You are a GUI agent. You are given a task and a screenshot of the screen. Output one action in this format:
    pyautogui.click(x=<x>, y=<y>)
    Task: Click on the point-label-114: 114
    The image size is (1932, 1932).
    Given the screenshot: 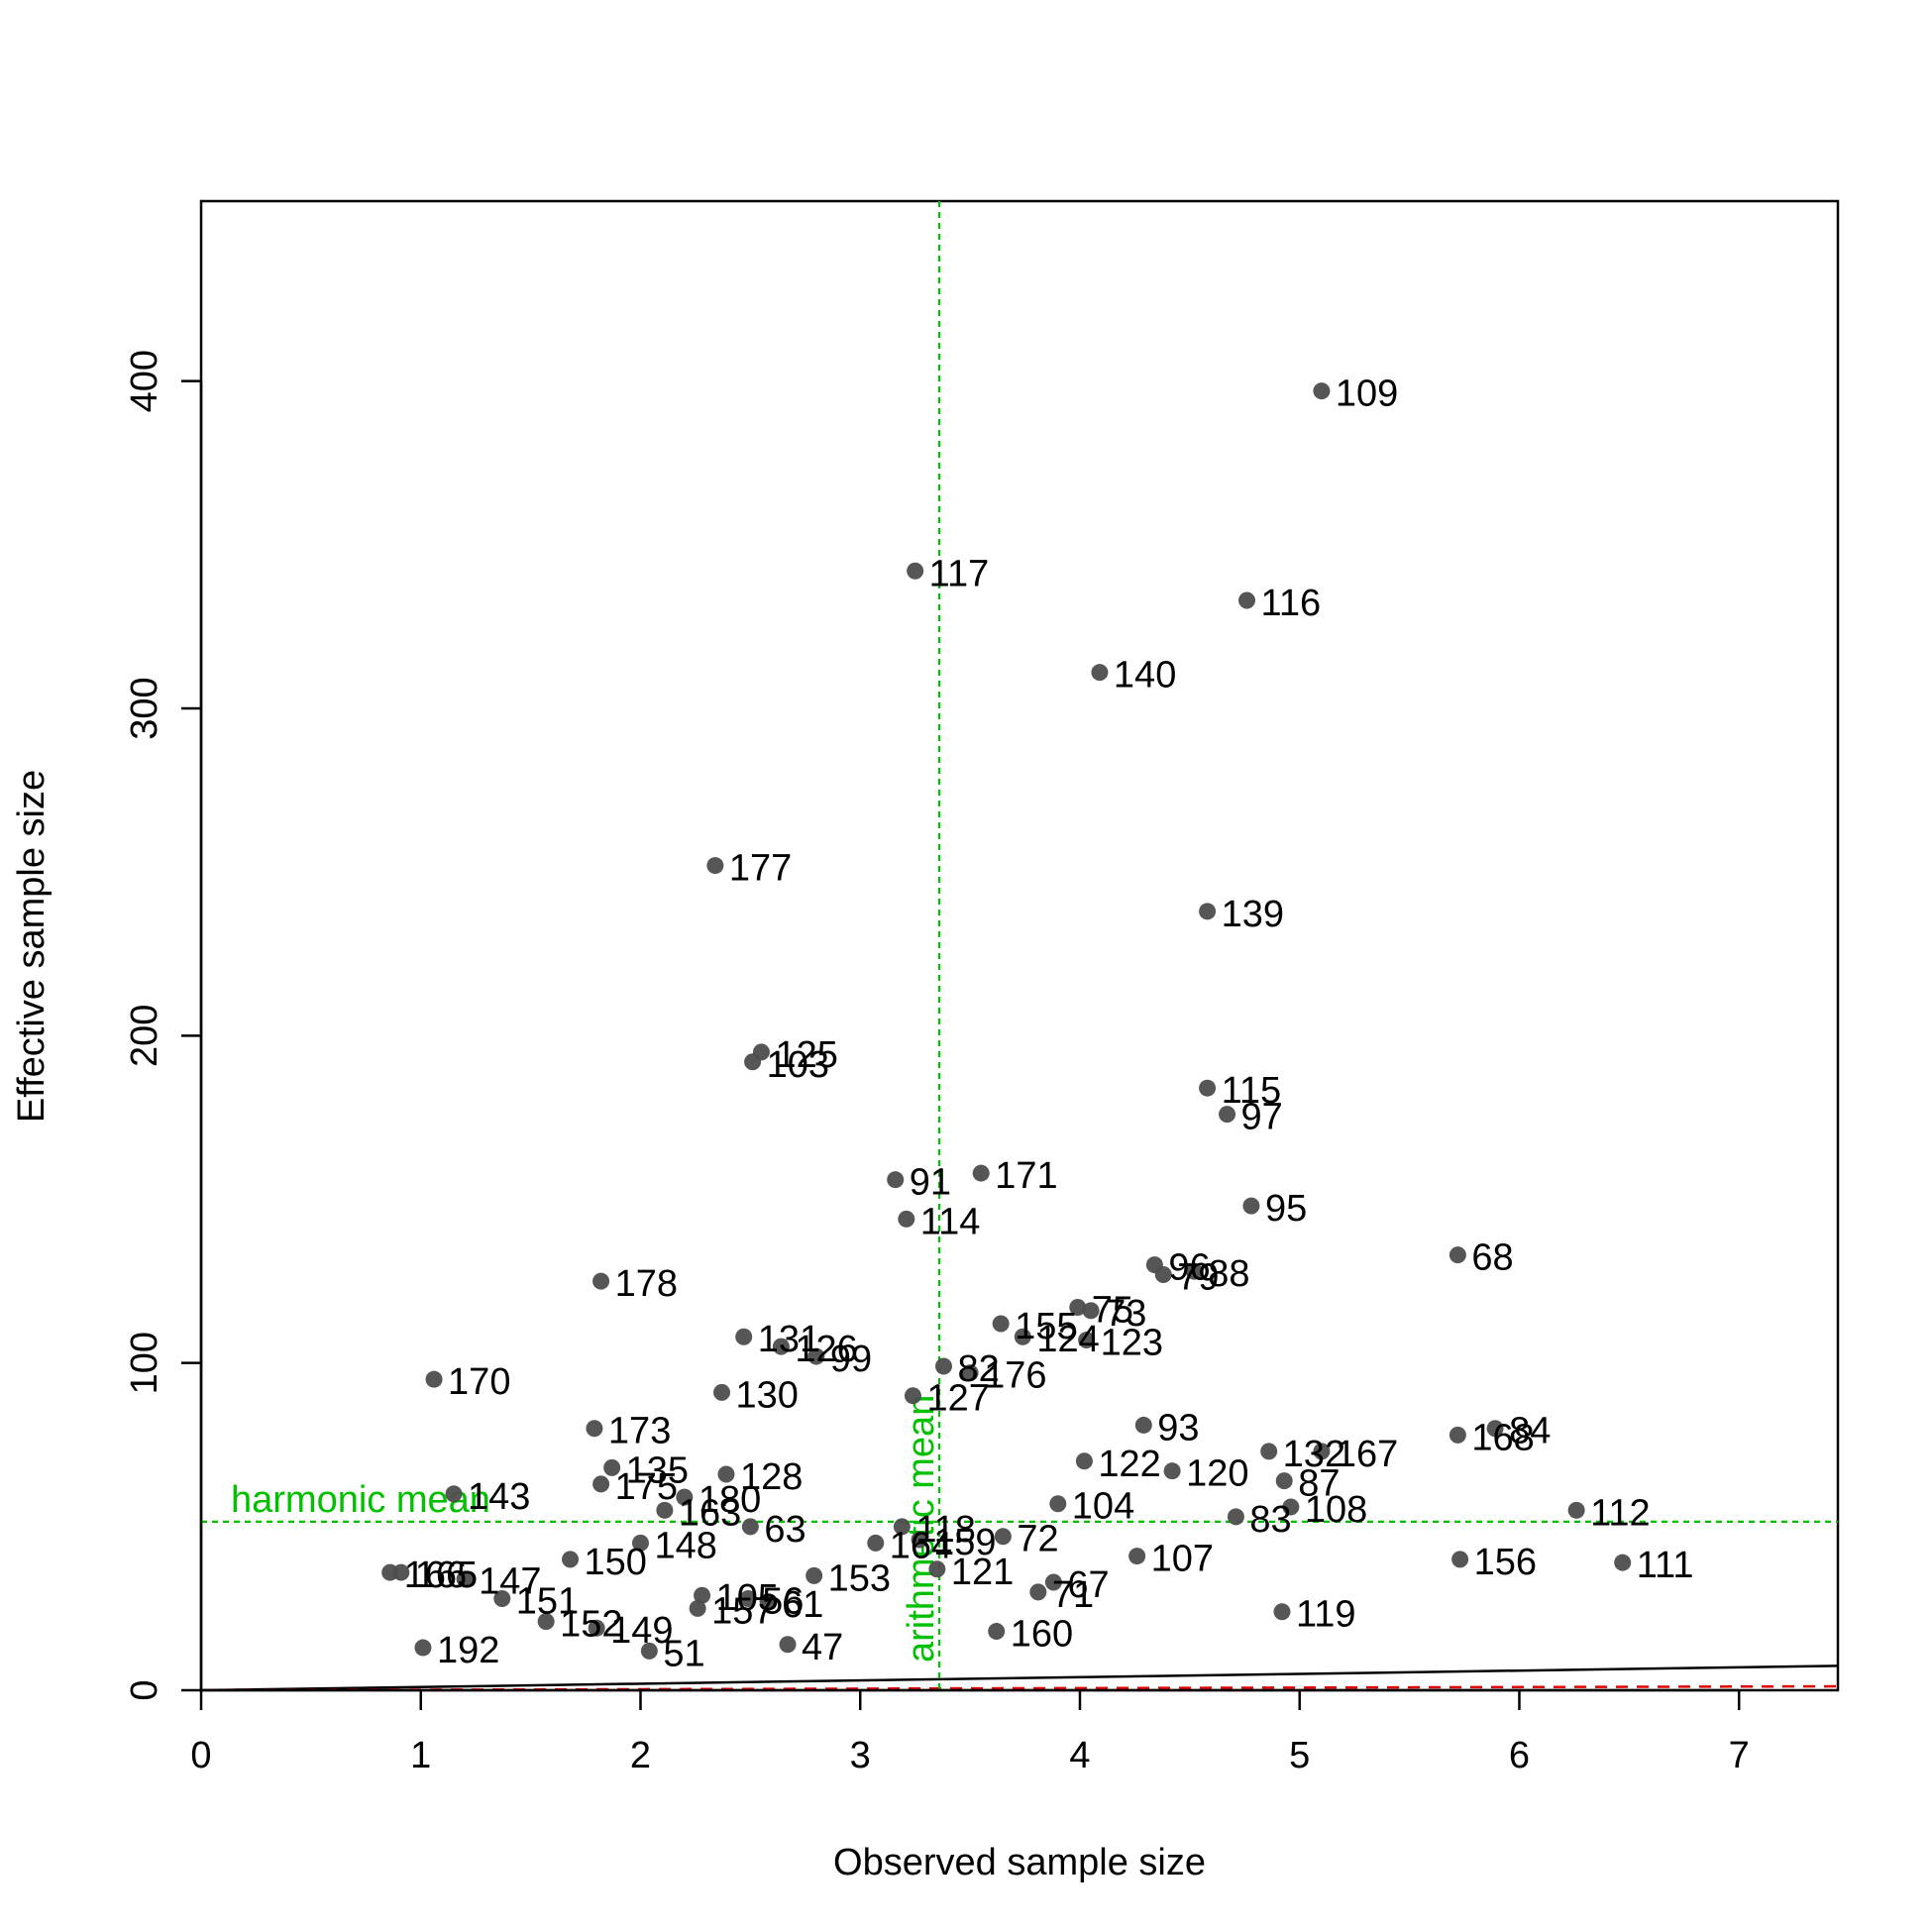 What is the action you would take?
    pyautogui.click(x=951, y=1221)
    